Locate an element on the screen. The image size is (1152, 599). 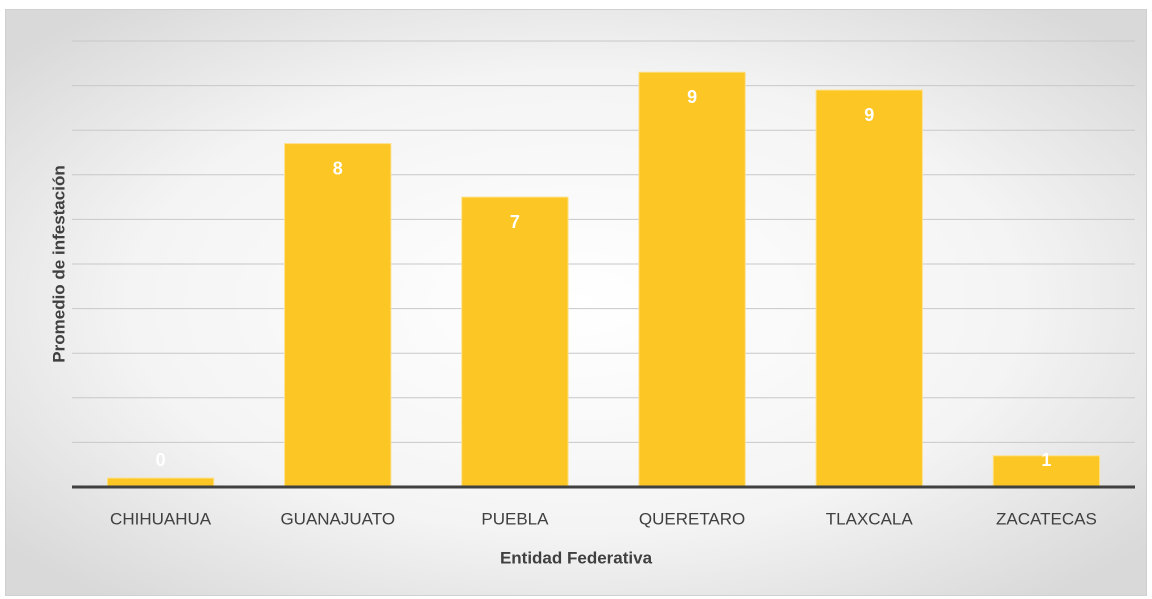
x-tick-label: ZACATECAS is located at coordinates (1046, 518).